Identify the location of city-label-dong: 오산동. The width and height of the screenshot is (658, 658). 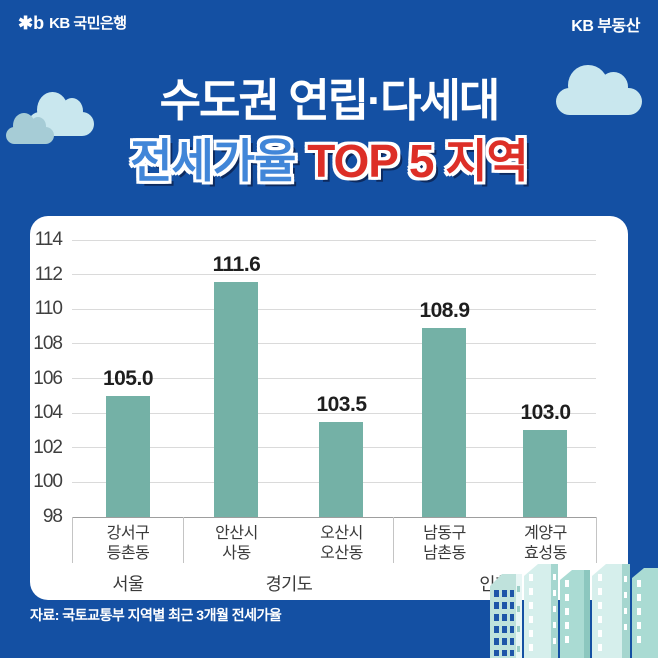
(341, 553).